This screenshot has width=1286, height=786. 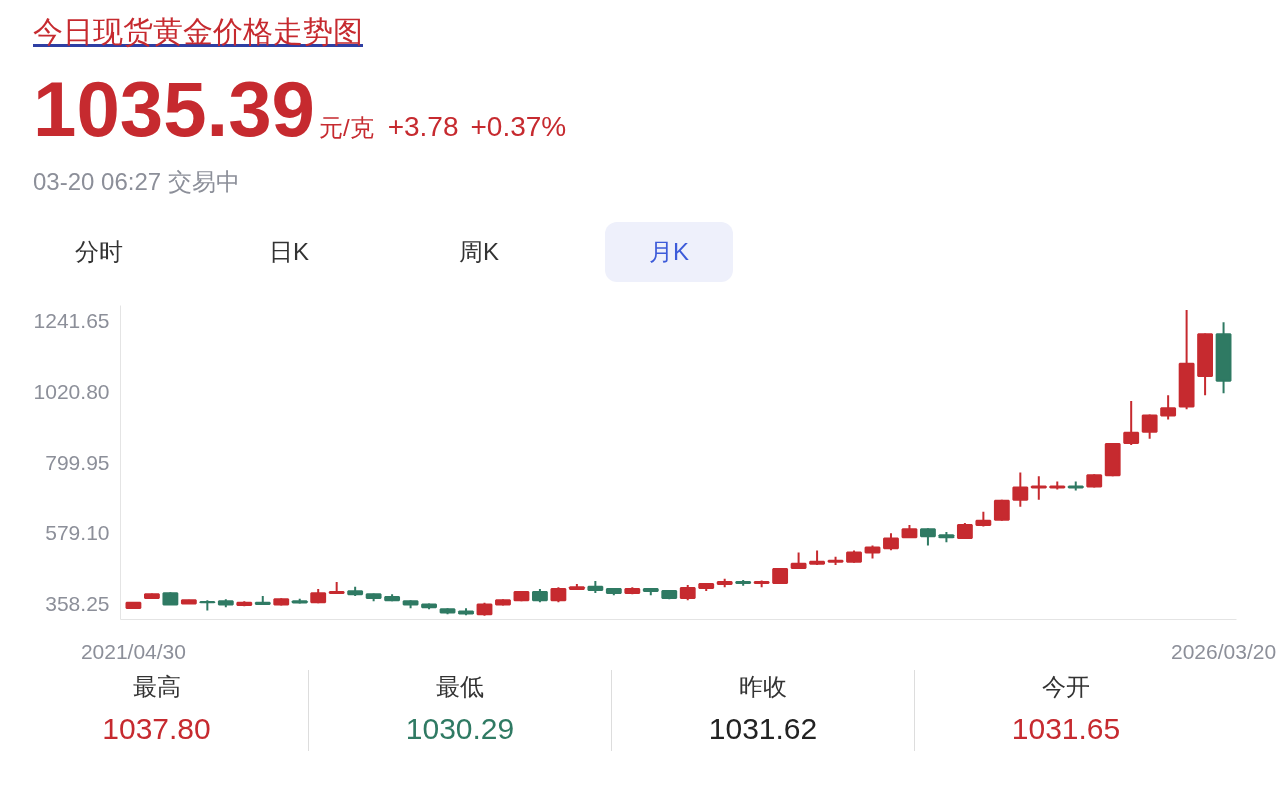 What do you see at coordinates (460, 687) in the screenshot?
I see `text: 最低` at bounding box center [460, 687].